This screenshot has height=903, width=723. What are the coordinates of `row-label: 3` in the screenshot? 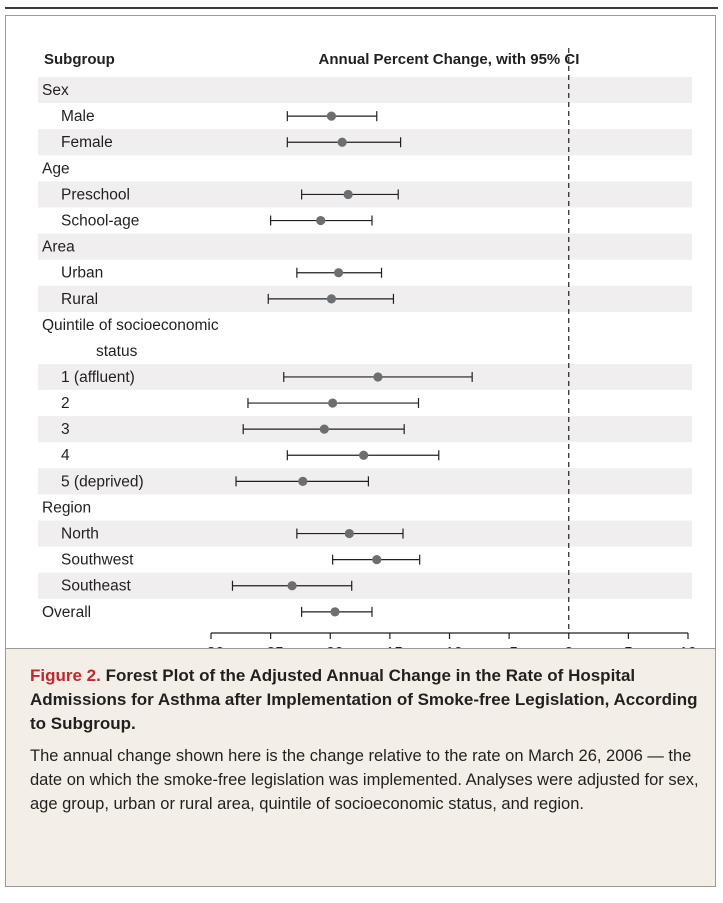 It's located at (65, 429).